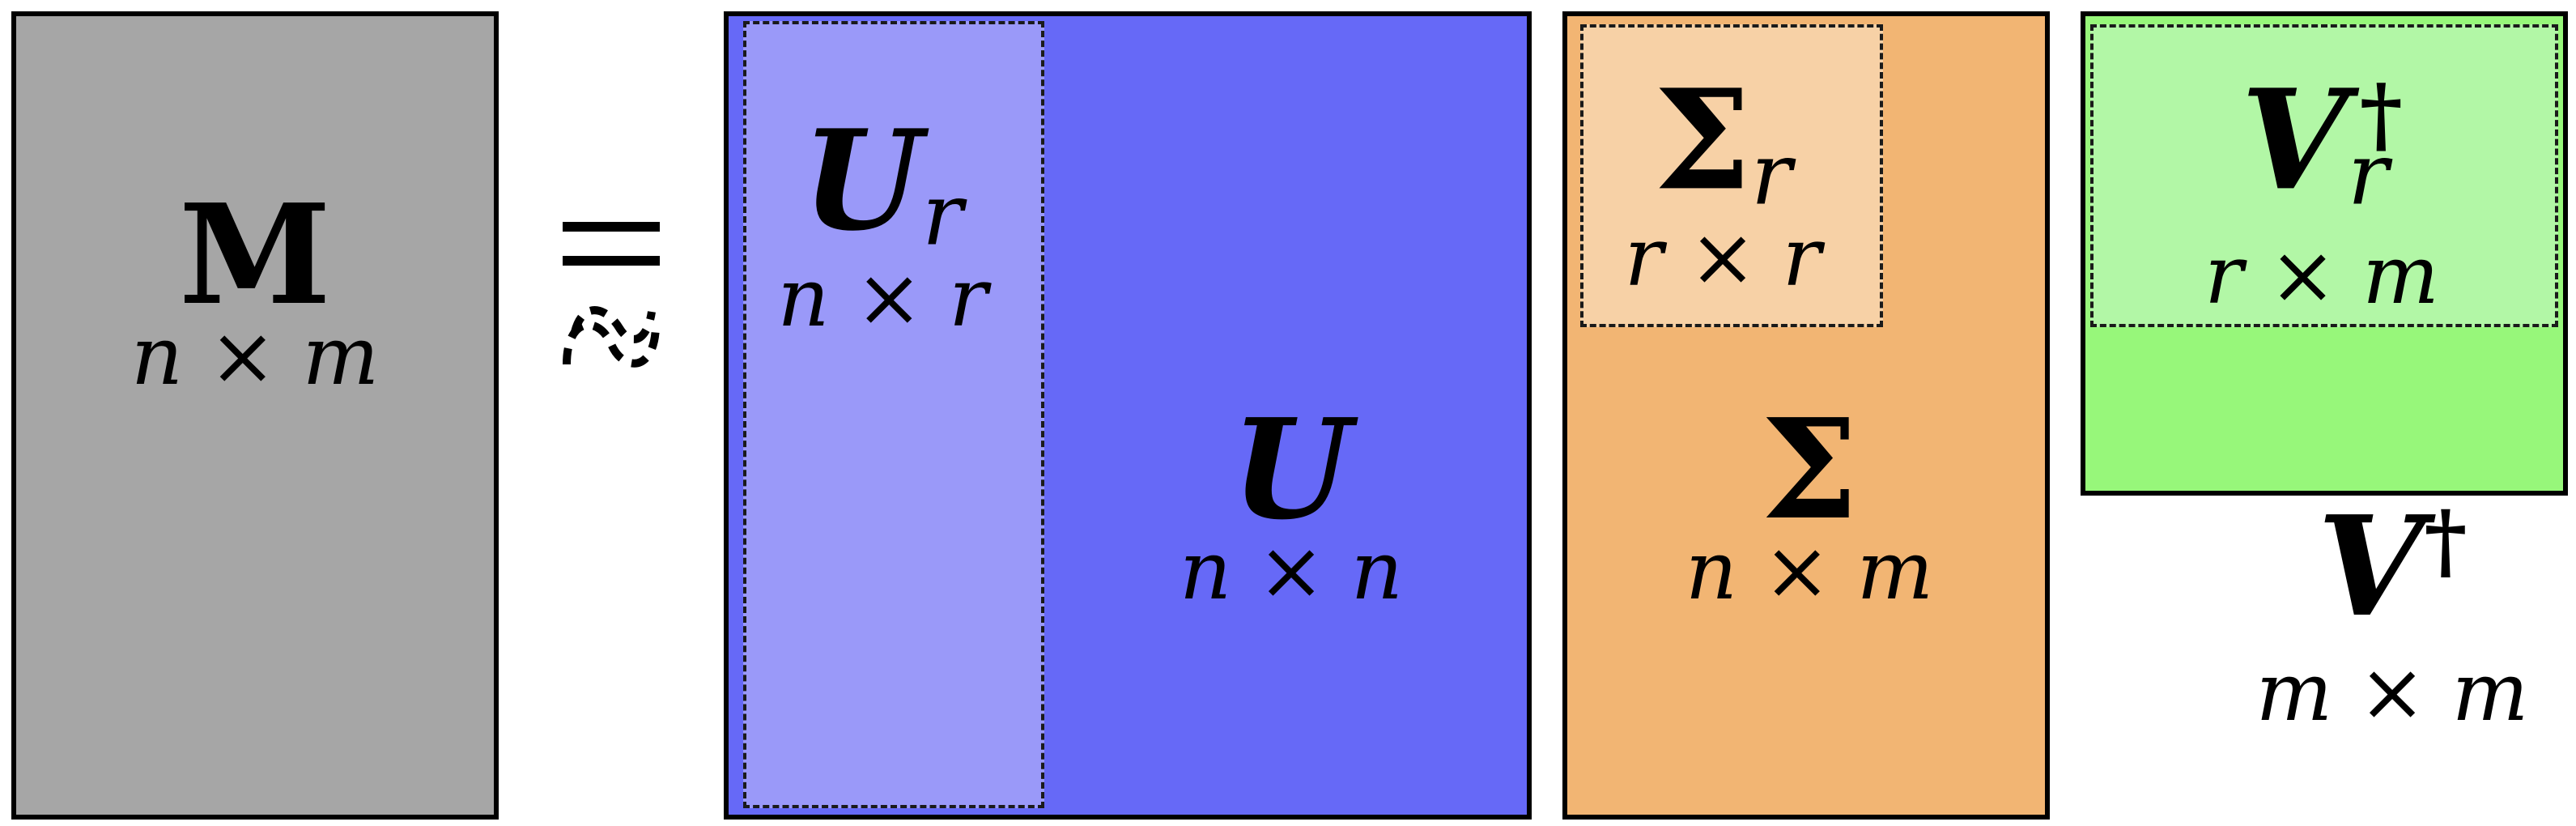  I want to click on matrix-v-r-dagger-symbol: Vr†, so click(2322, 143).